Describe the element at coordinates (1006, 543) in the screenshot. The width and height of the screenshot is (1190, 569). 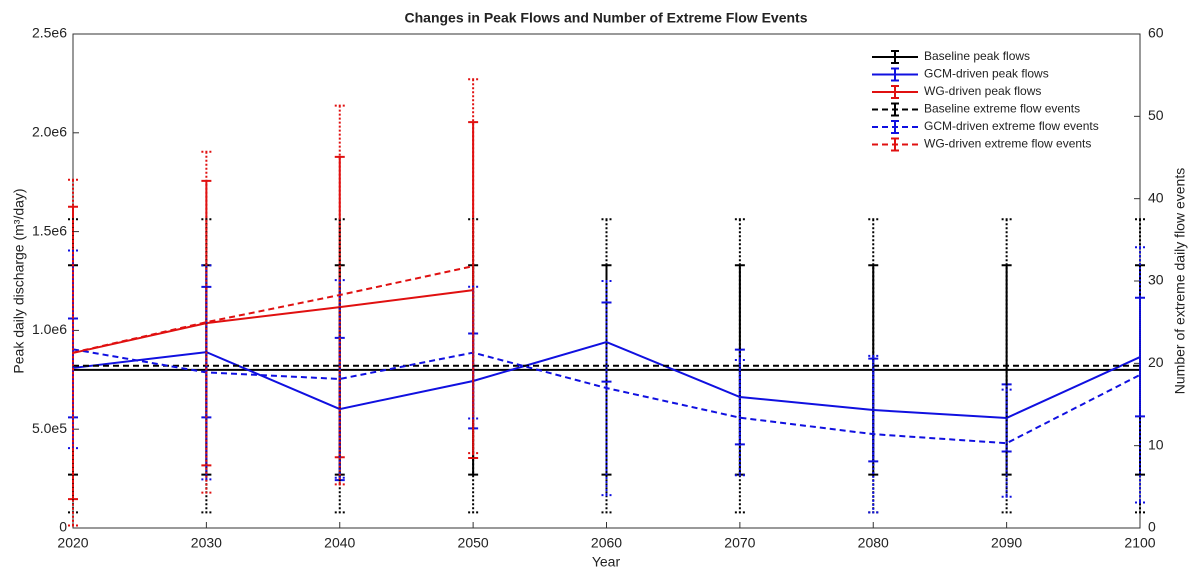
I see `x-tick-label: 2090` at that location.